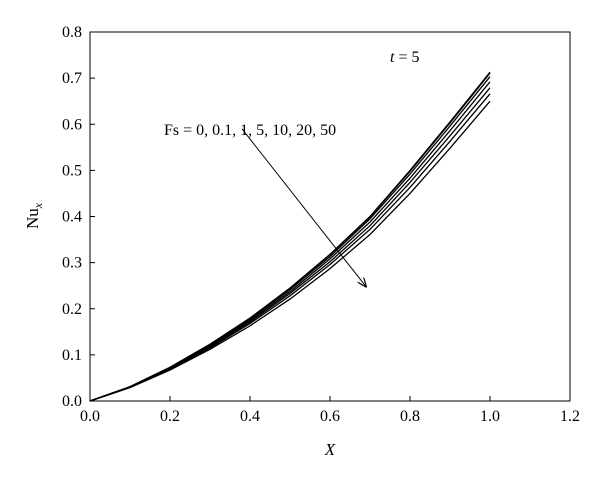 Image resolution: width=600 pixels, height=485 pixels. What do you see at coordinates (72, 263) in the screenshot?
I see `y-tick-label: 0.3` at bounding box center [72, 263].